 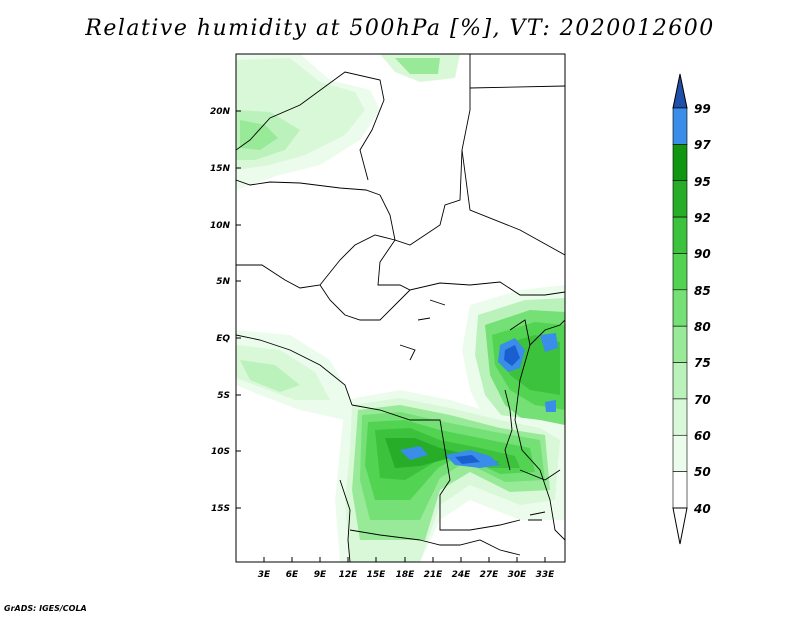 What do you see at coordinates (702, 291) in the screenshot?
I see `colorbar-label: 85` at bounding box center [702, 291].